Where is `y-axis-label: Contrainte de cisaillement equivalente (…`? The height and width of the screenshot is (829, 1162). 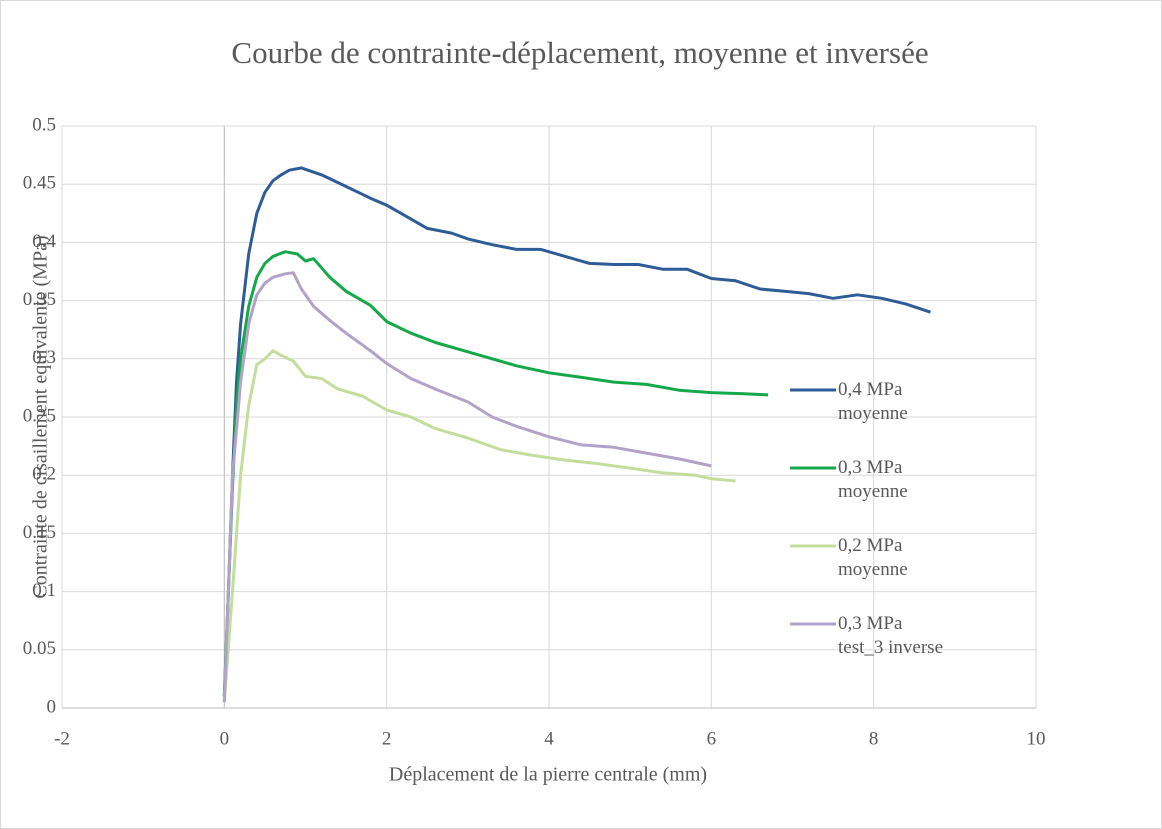
y-axis-label: Contrainte de cisaillement equivalente (… is located at coordinates (41, 416).